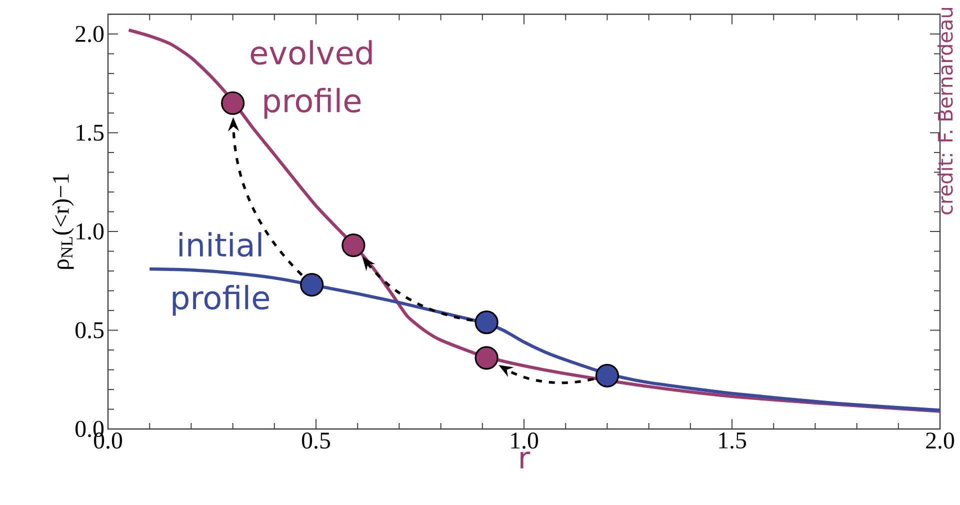 This screenshot has width=960, height=505. Describe the element at coordinates (221, 274) in the screenshot. I see `series-label: initial profile` at that location.